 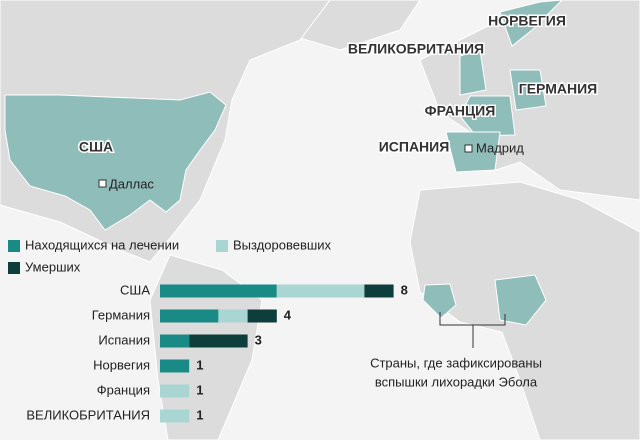 What do you see at coordinates (500, 147) in the screenshot?
I see `city-label: Мадрид` at bounding box center [500, 147].